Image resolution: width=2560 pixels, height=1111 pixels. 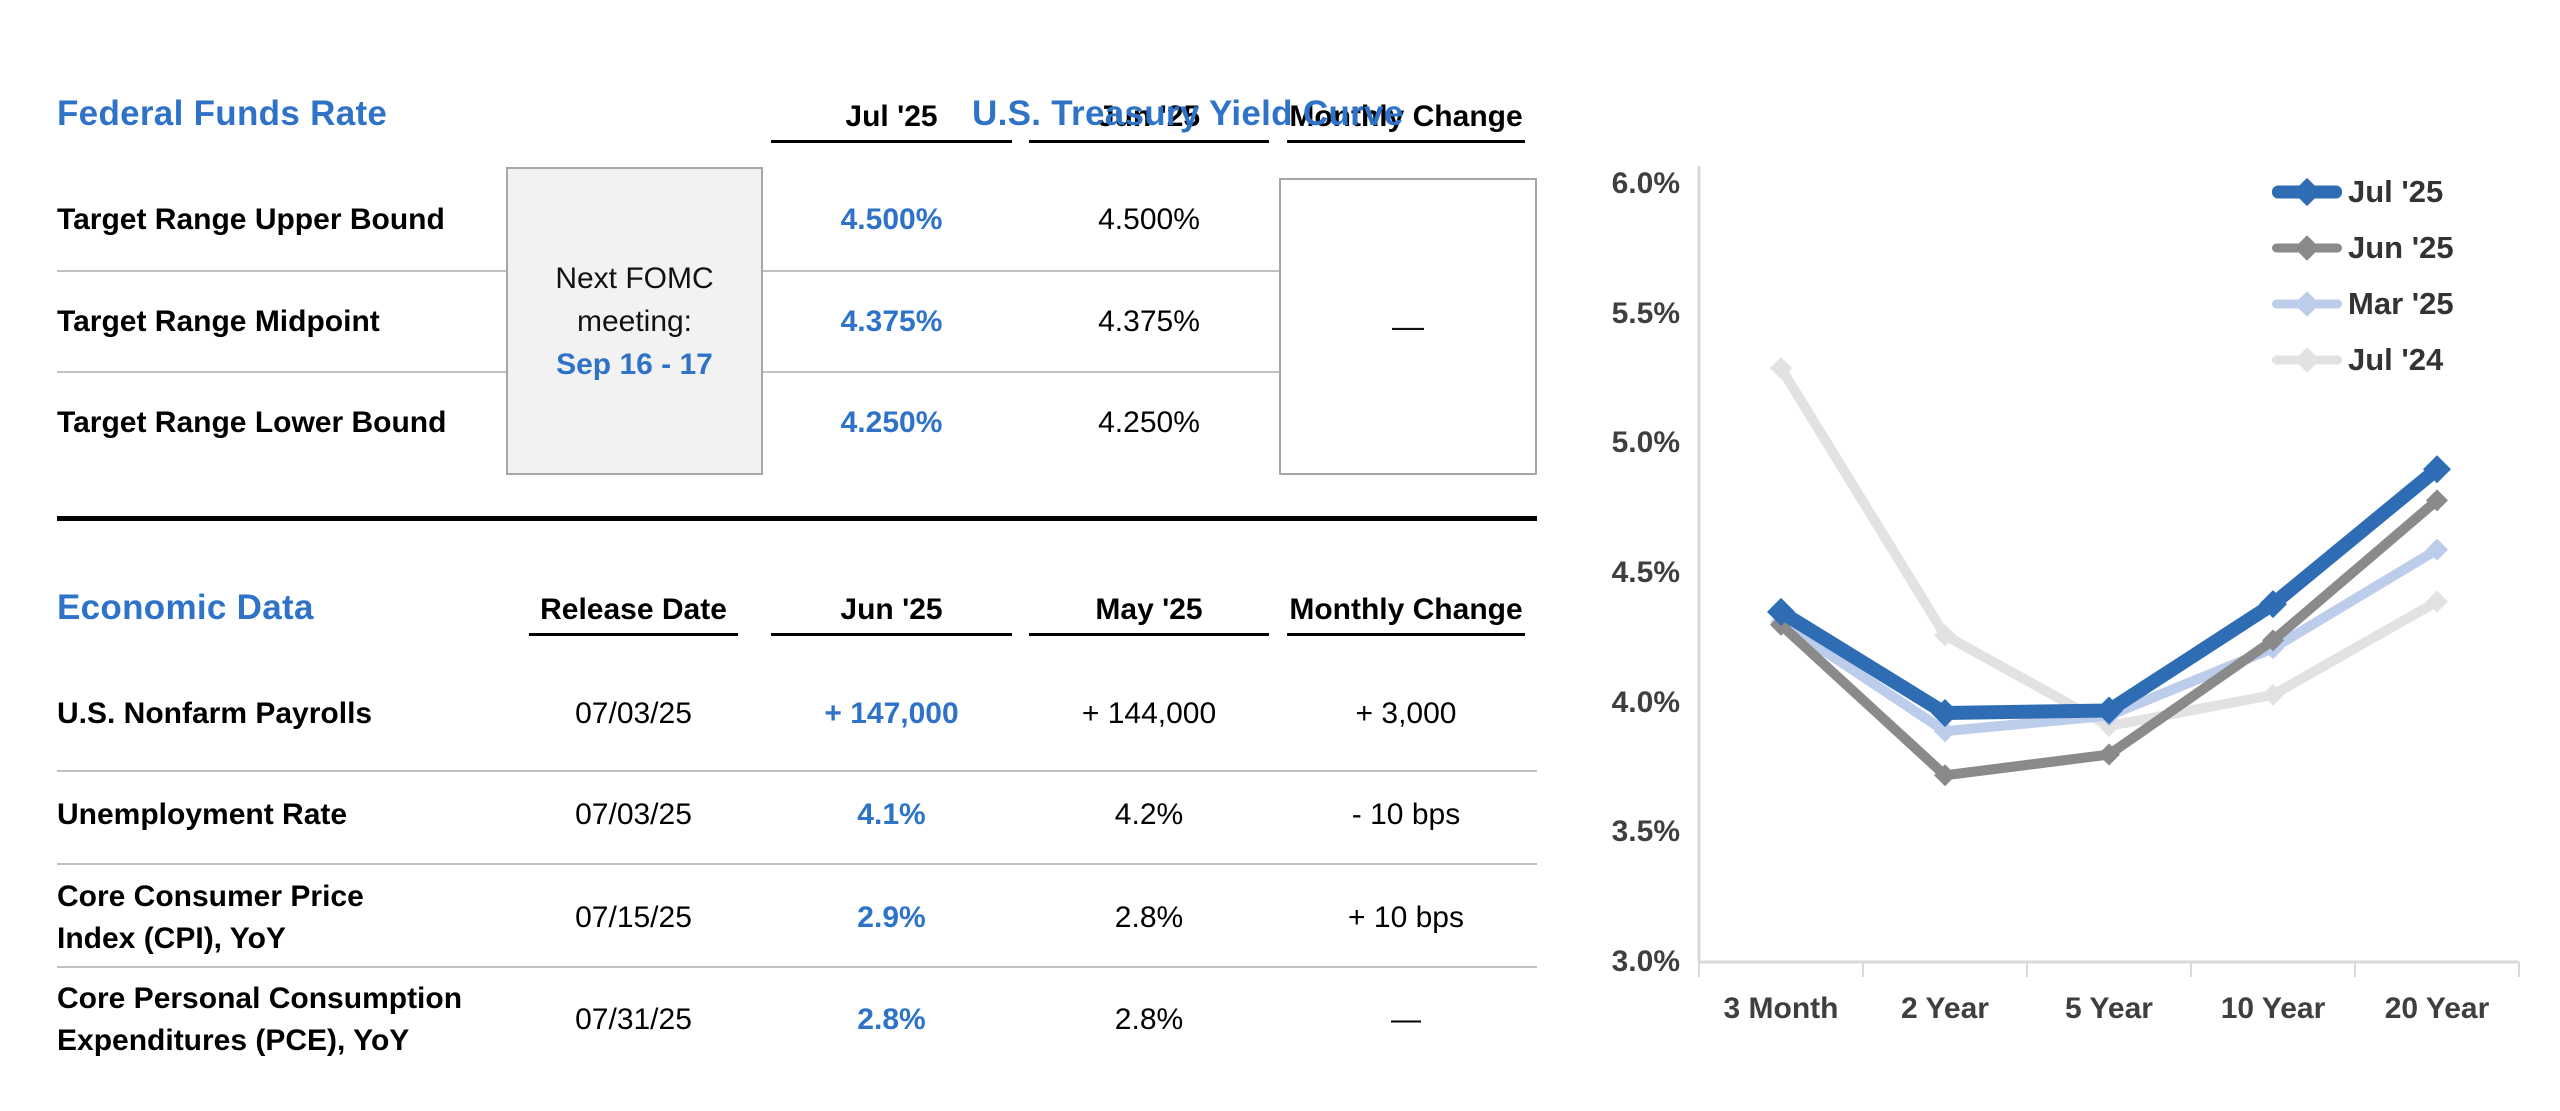 I want to click on econ-change-value: —, so click(x=1406, y=1019).